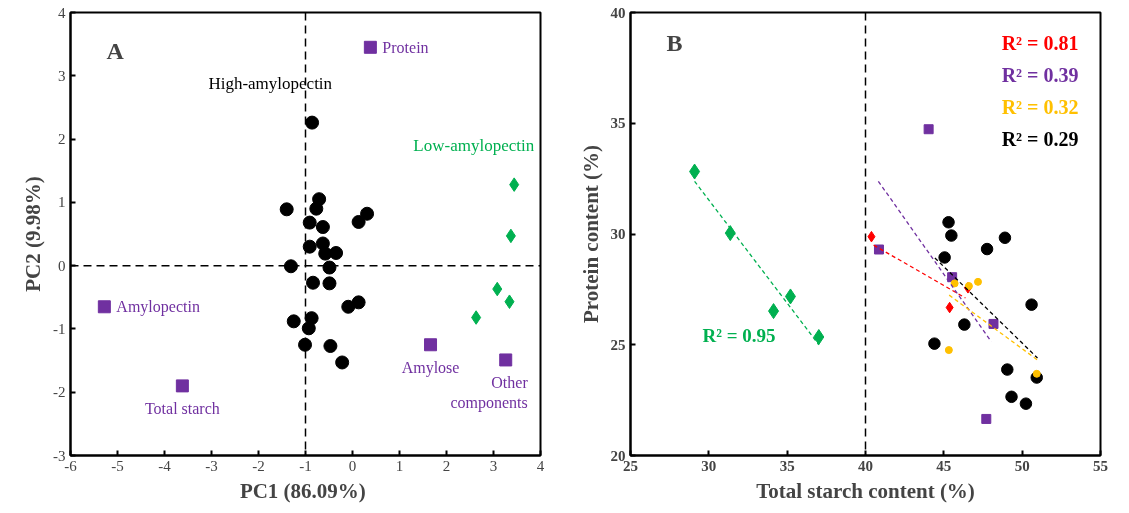  What do you see at coordinates (182, 408) in the screenshot?
I see `series-label: Total starch` at bounding box center [182, 408].